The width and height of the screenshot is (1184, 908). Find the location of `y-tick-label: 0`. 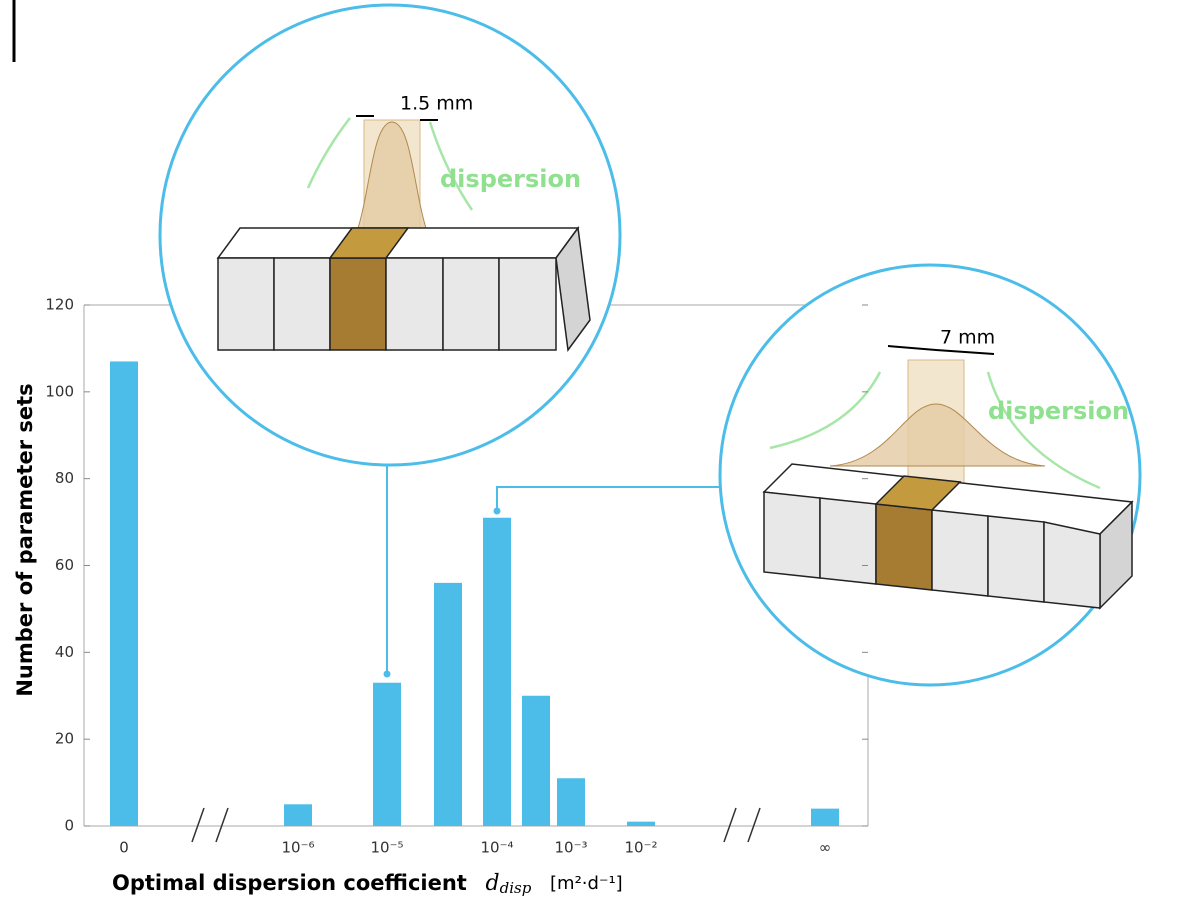

y-tick-label: 0 is located at coordinates (69, 826).